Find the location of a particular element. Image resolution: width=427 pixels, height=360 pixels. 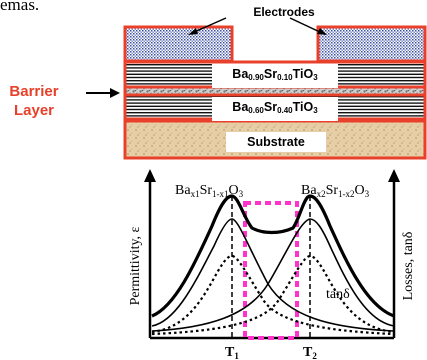

composition-1-label: Bax1Sr1-x1O3 is located at coordinates (209, 191).